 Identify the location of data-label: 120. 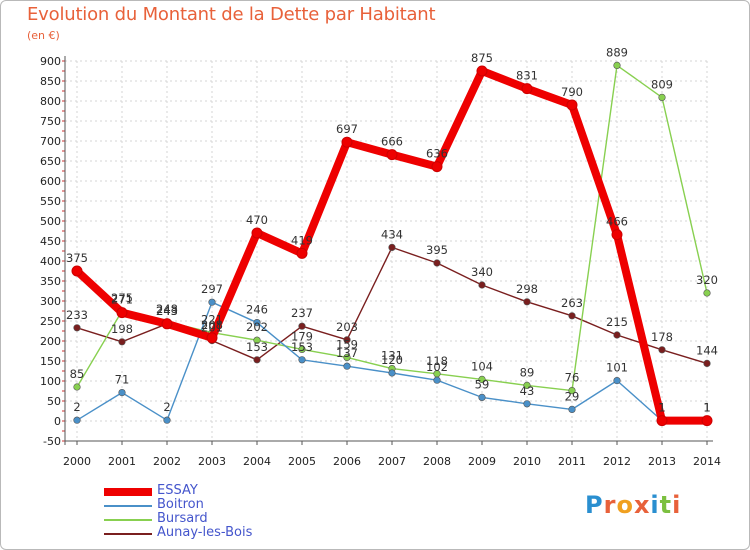
(392, 360).